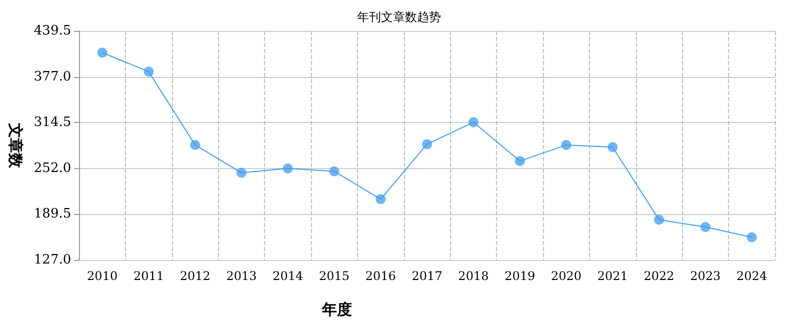  What do you see at coordinates (399, 17) in the screenshot?
I see `chart-title: 年刊文章数趋势` at bounding box center [399, 17].